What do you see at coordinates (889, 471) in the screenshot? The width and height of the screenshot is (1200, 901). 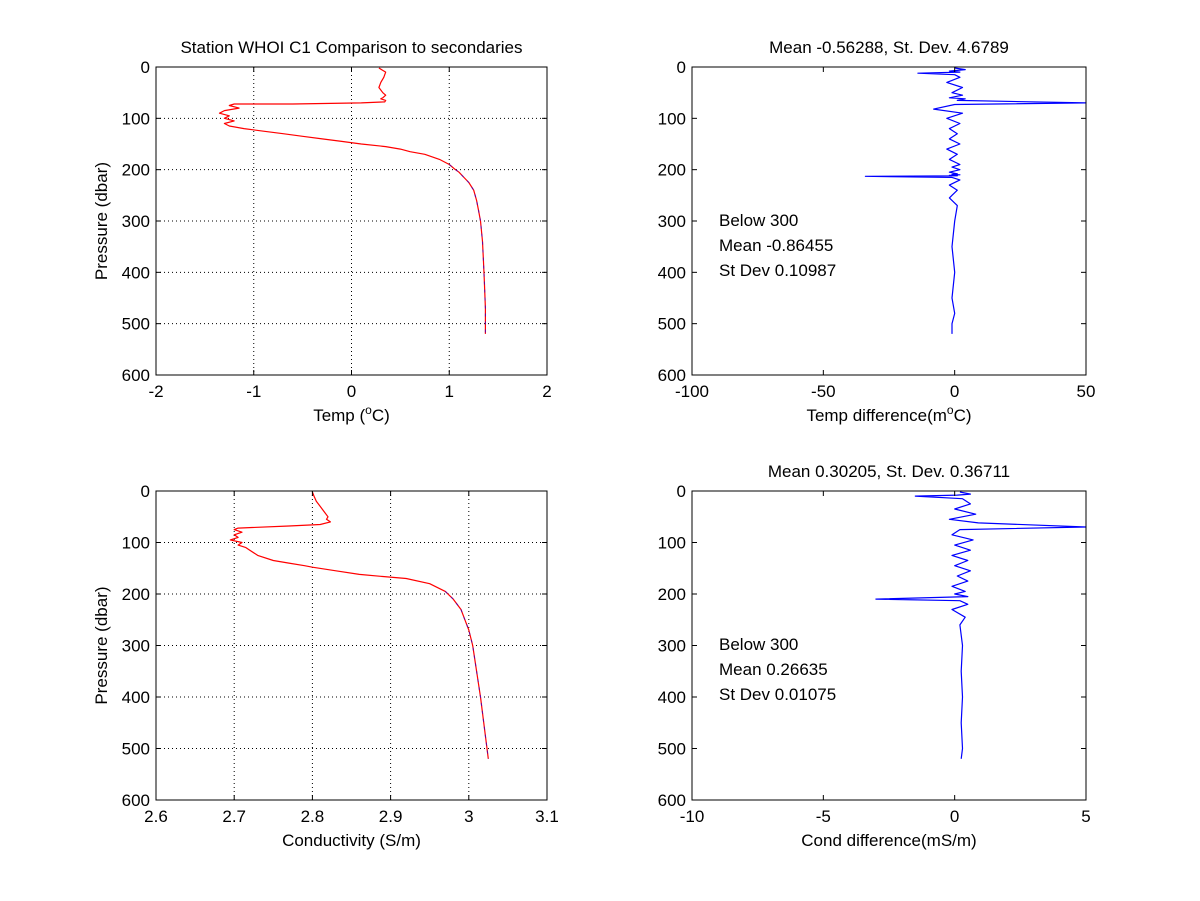 I see `chart-title: Mean 0.30205, St. Dev. 0.36711` at bounding box center [889, 471].